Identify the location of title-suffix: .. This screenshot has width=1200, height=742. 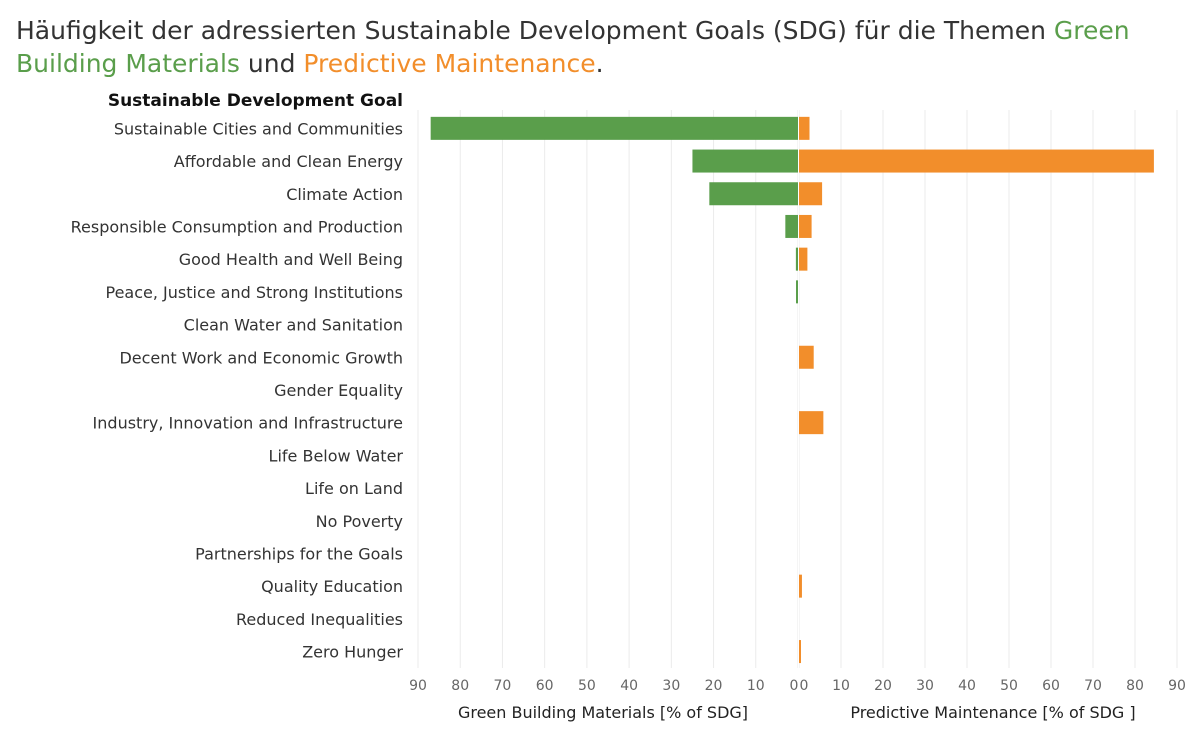
(599, 63).